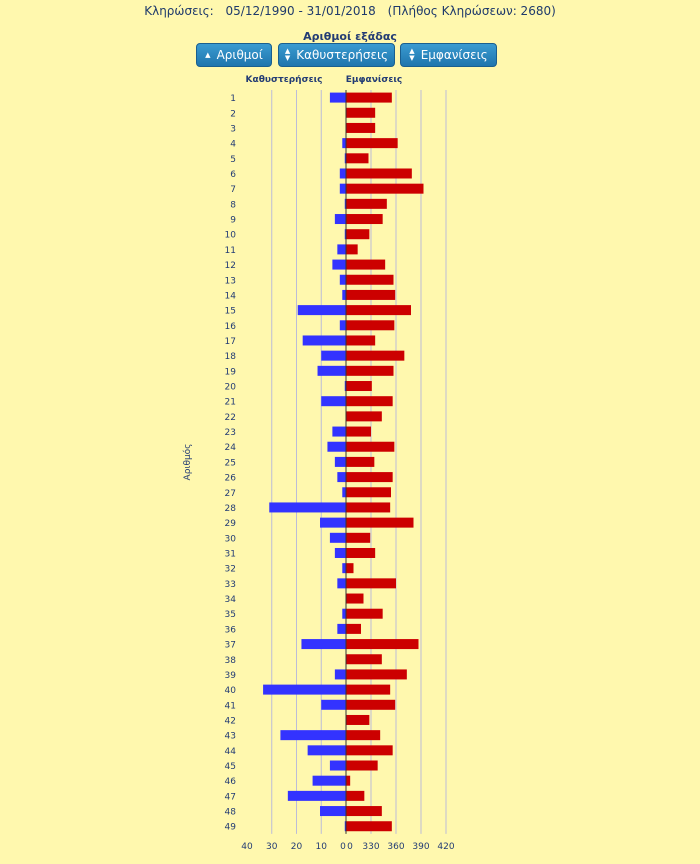 The height and width of the screenshot is (864, 700). What do you see at coordinates (233, 205) in the screenshot?
I see `category-label: 8` at bounding box center [233, 205].